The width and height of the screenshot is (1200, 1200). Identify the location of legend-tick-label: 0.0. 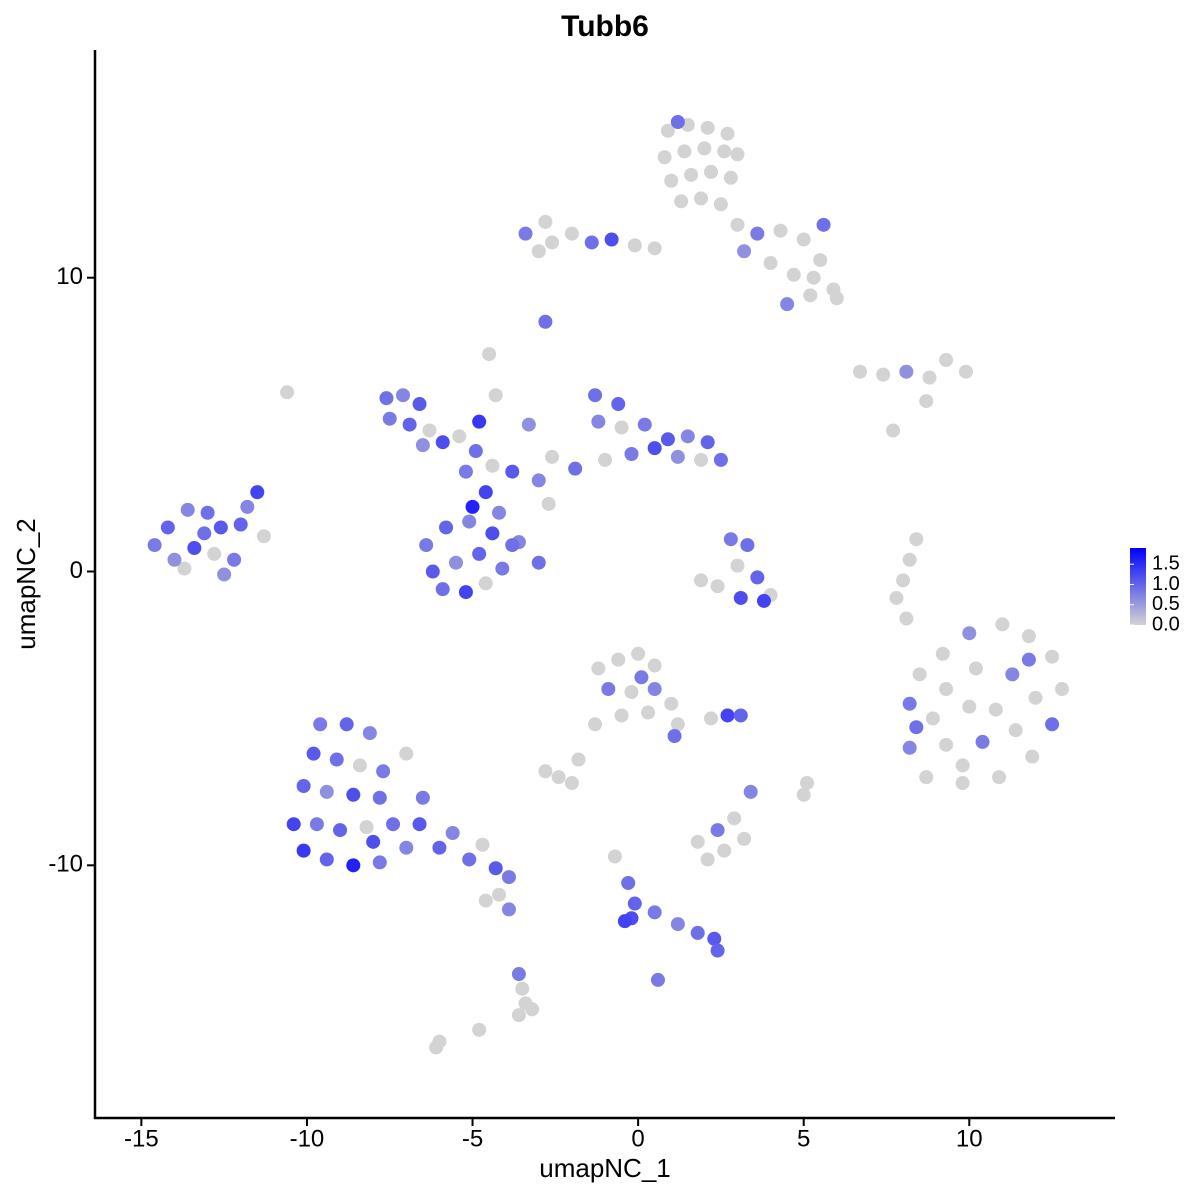
(1166, 624).